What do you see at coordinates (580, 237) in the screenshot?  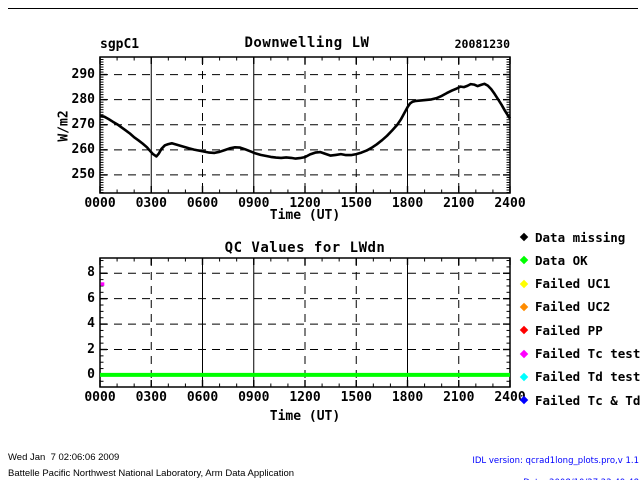 I see `legend-label: Data missing` at bounding box center [580, 237].